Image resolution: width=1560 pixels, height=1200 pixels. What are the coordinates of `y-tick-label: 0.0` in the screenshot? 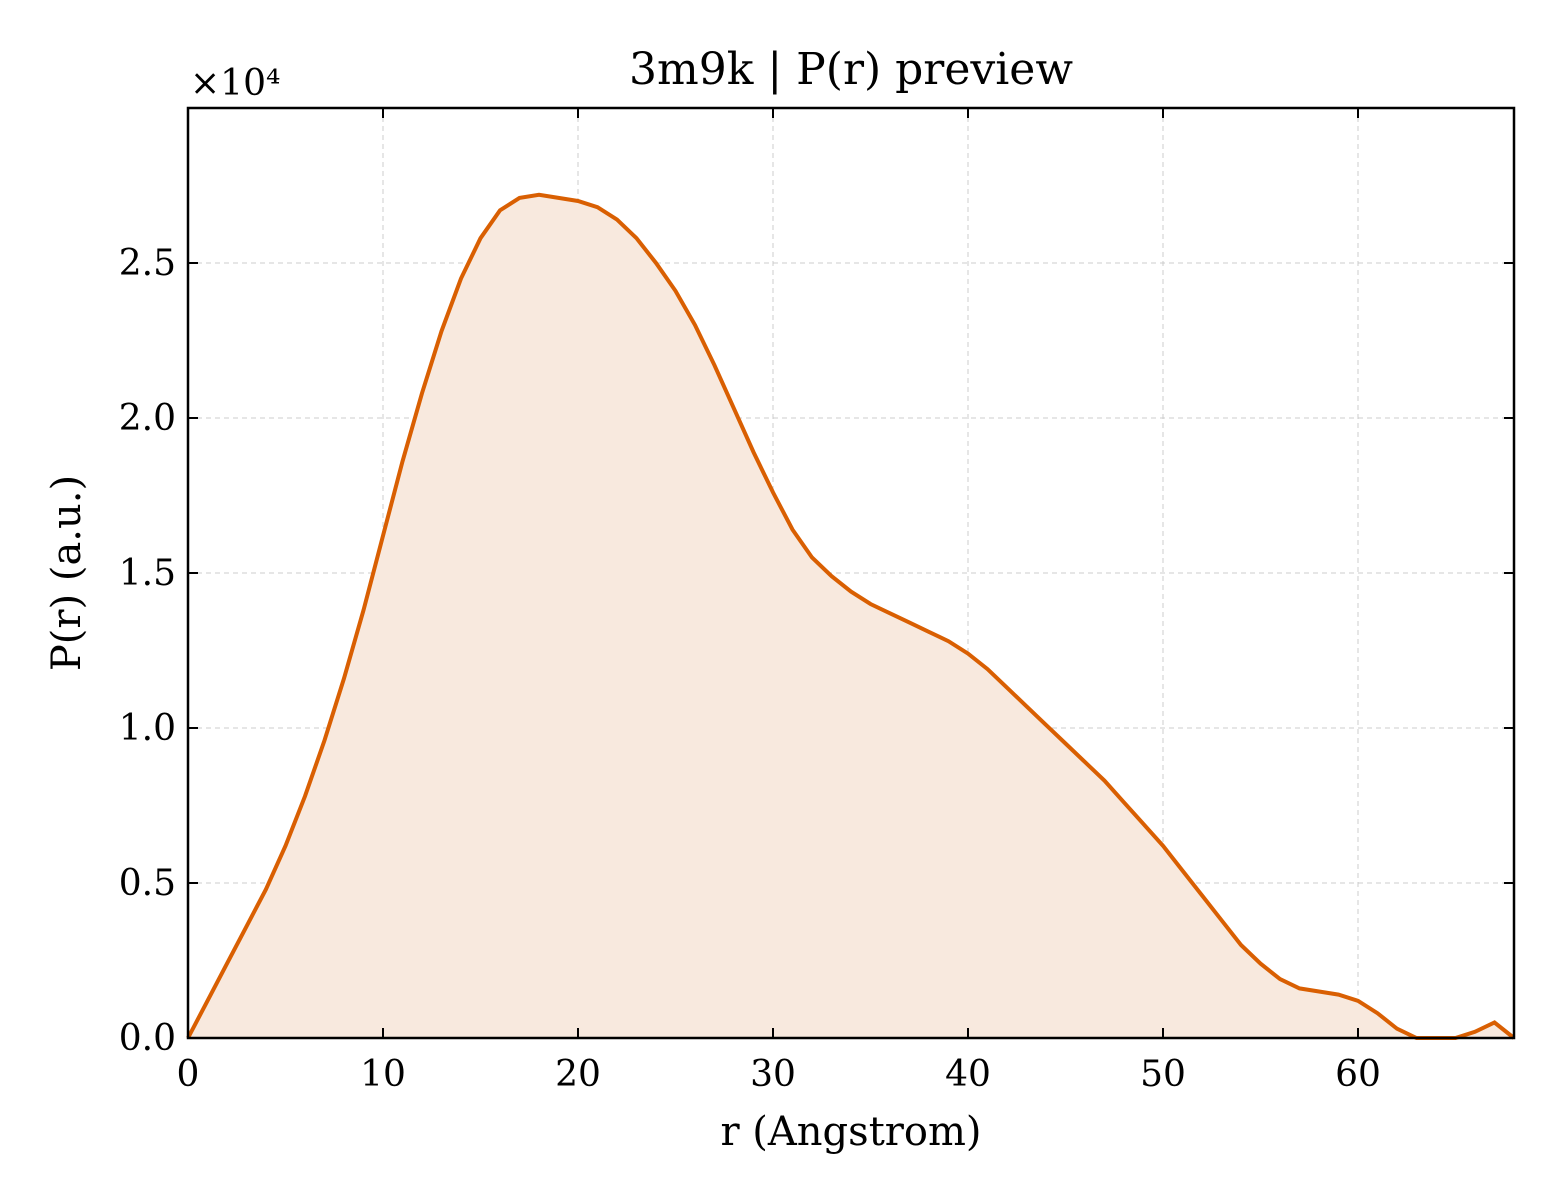 It's located at (147, 1038).